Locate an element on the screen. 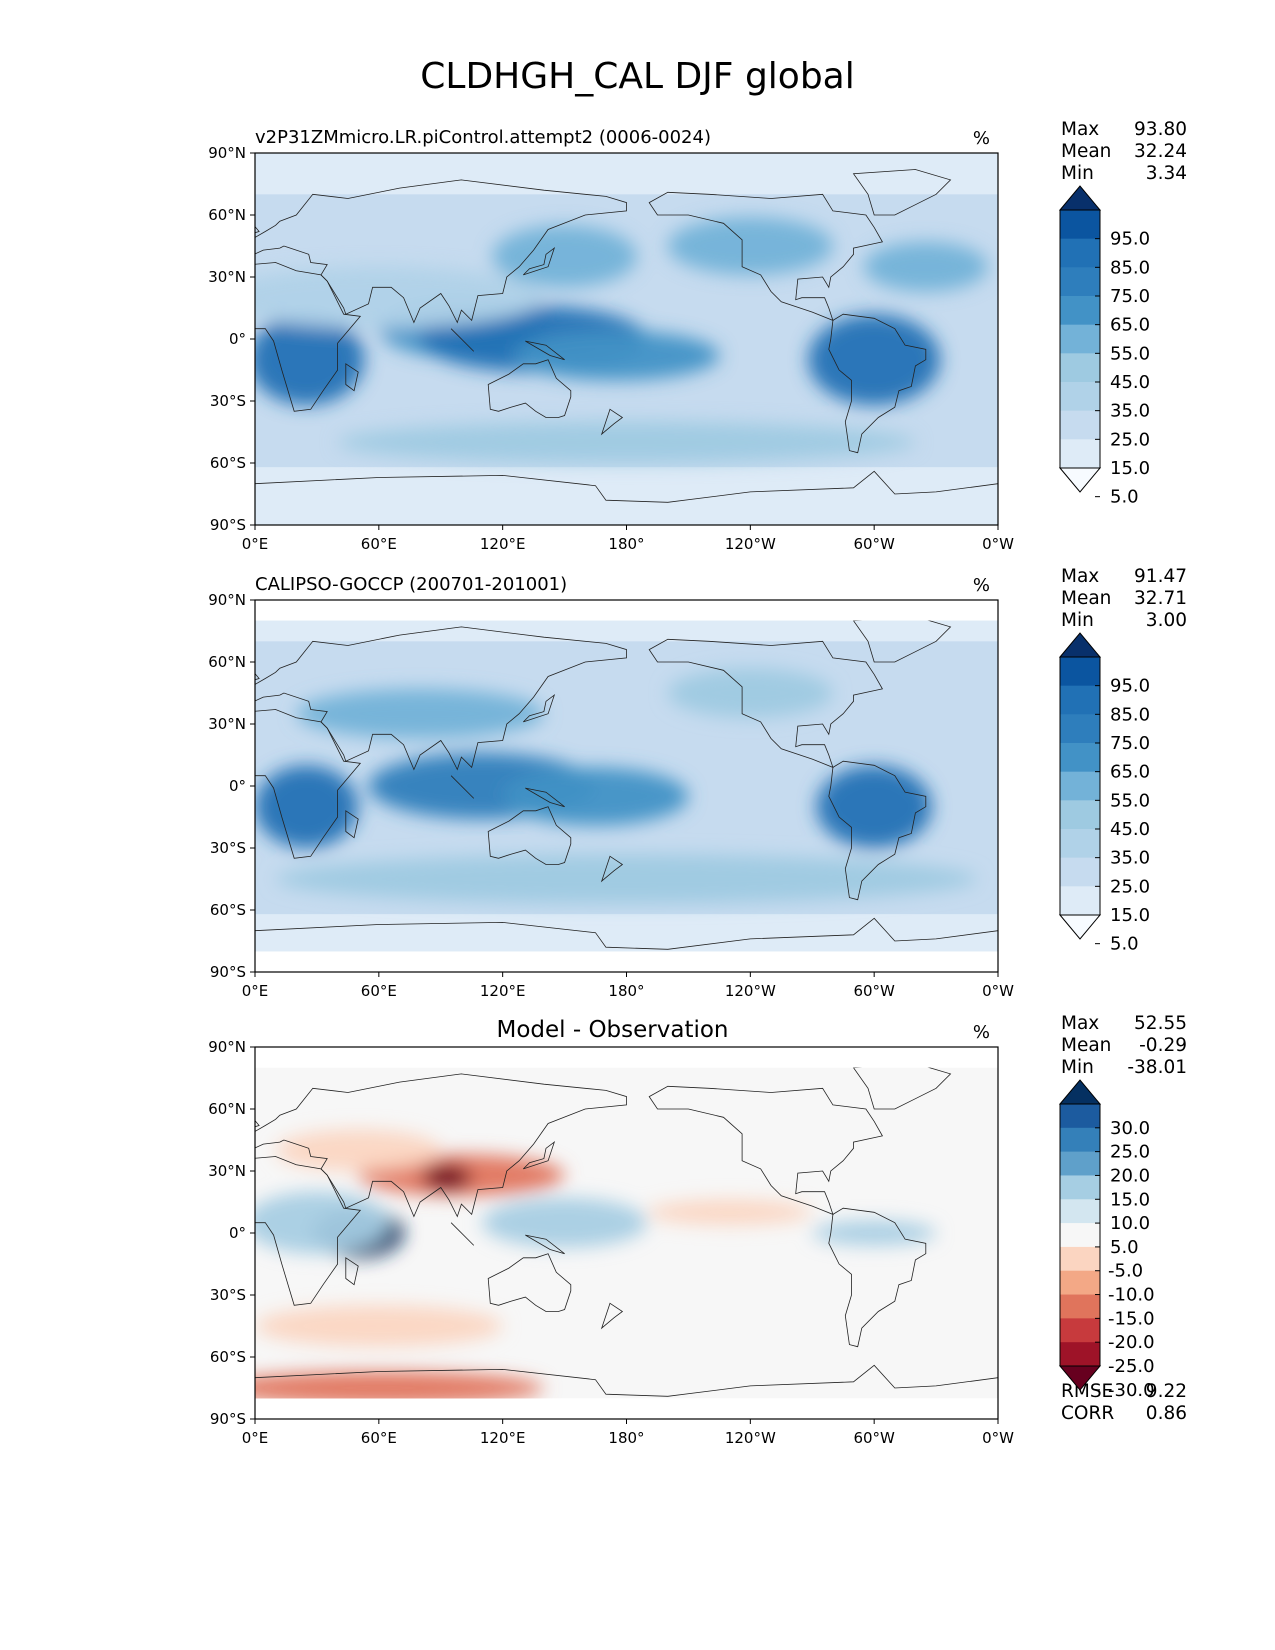 The height and width of the screenshot is (1650, 1275). panel-title: CALIPSO-GOCCP (200701-201001) is located at coordinates (411, 584).